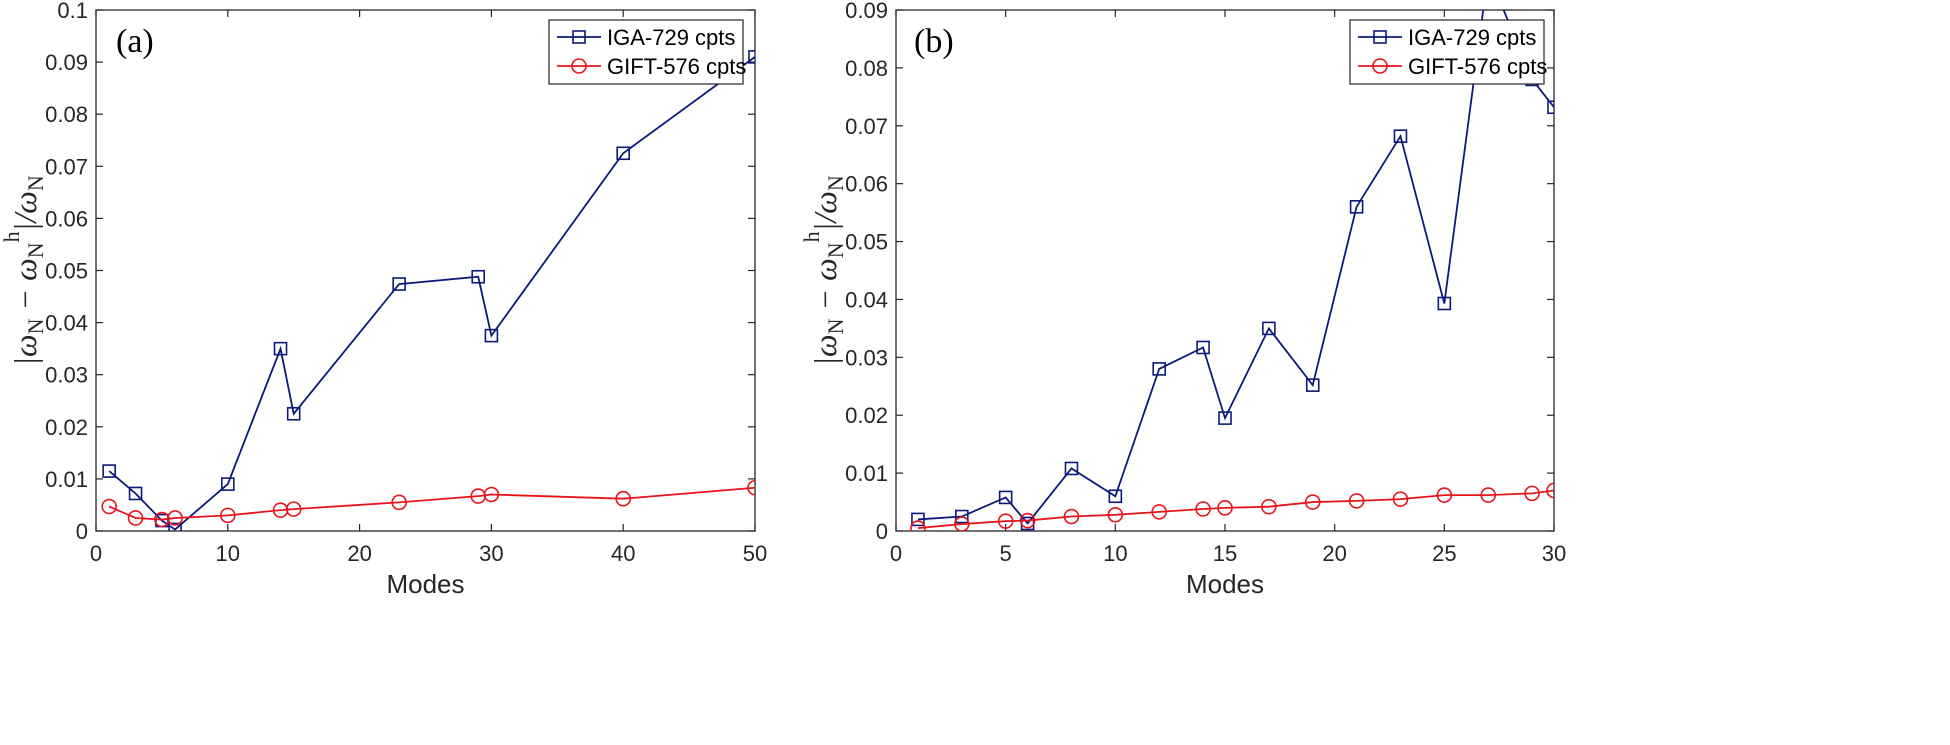 This screenshot has height=745, width=1950. What do you see at coordinates (135, 41) in the screenshot?
I see `panel-a-label: (a)` at bounding box center [135, 41].